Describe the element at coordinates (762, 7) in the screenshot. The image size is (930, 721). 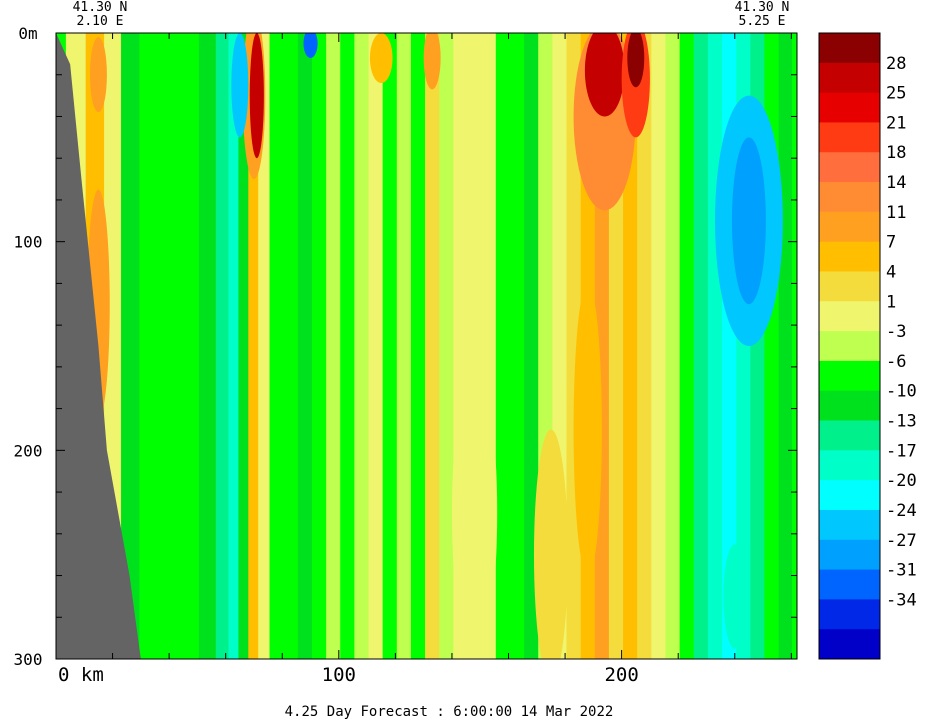
I see `header-right-lat: 41.30 N` at that location.